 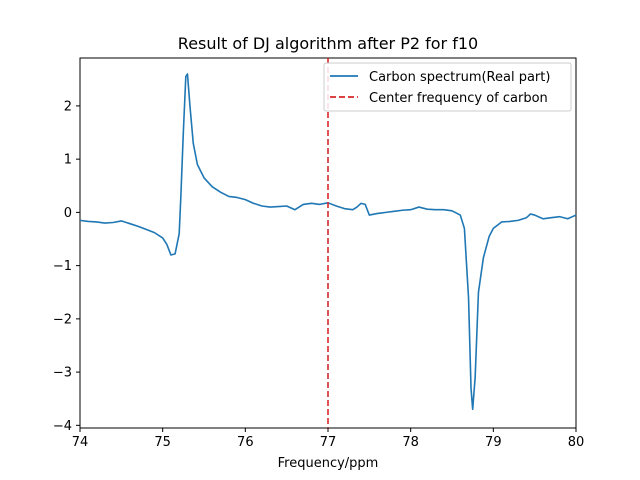 I want to click on x-tick-label: 75, so click(x=162, y=442).